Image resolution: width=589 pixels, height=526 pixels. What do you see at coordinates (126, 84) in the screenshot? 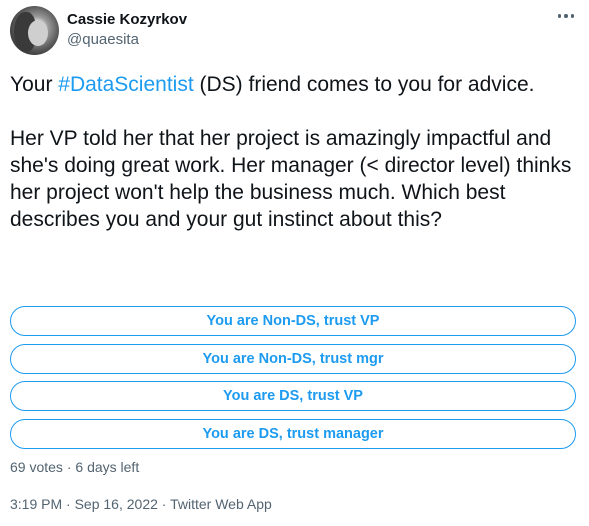
I see `hashtag-link: #DataScientist` at bounding box center [126, 84].